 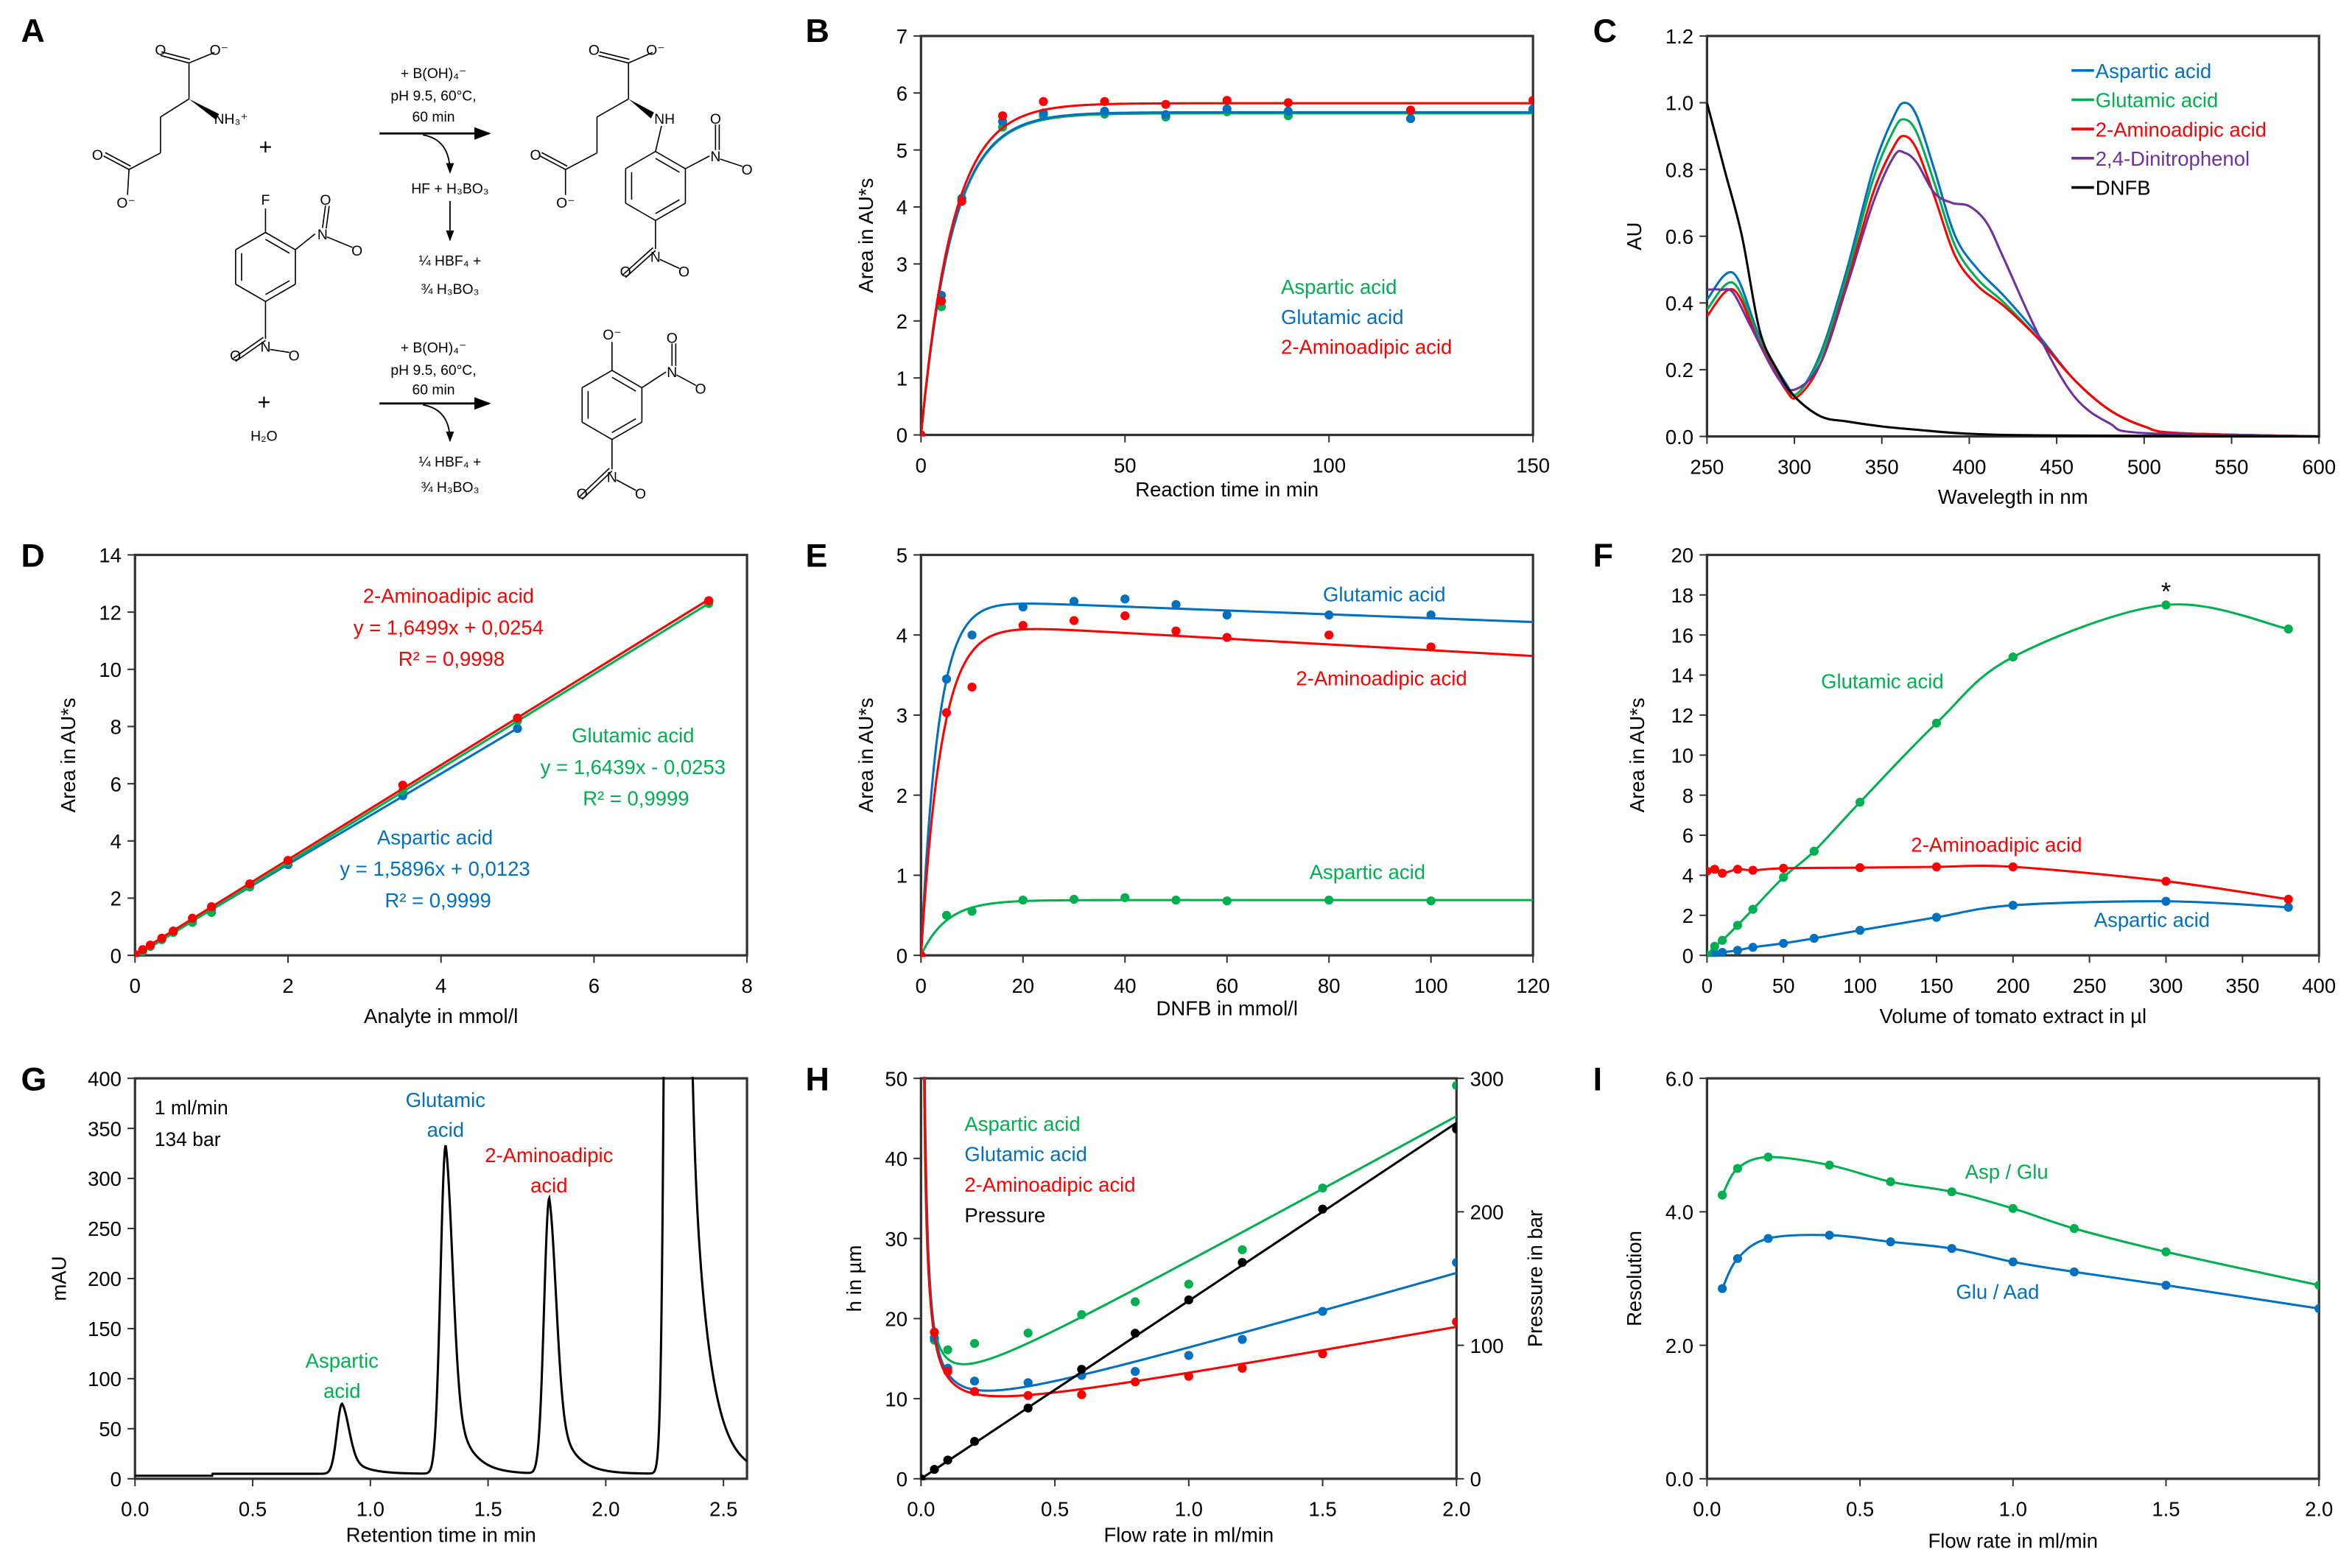 What do you see at coordinates (1860, 1509) in the screenshot?
I see `x-tick-label: 0.5` at bounding box center [1860, 1509].